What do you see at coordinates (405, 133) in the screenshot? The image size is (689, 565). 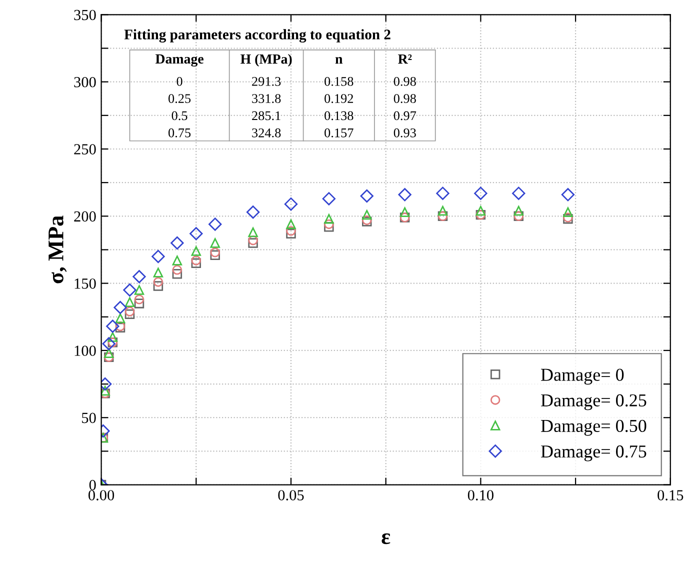 I see `annotation: 0.93` at bounding box center [405, 133].